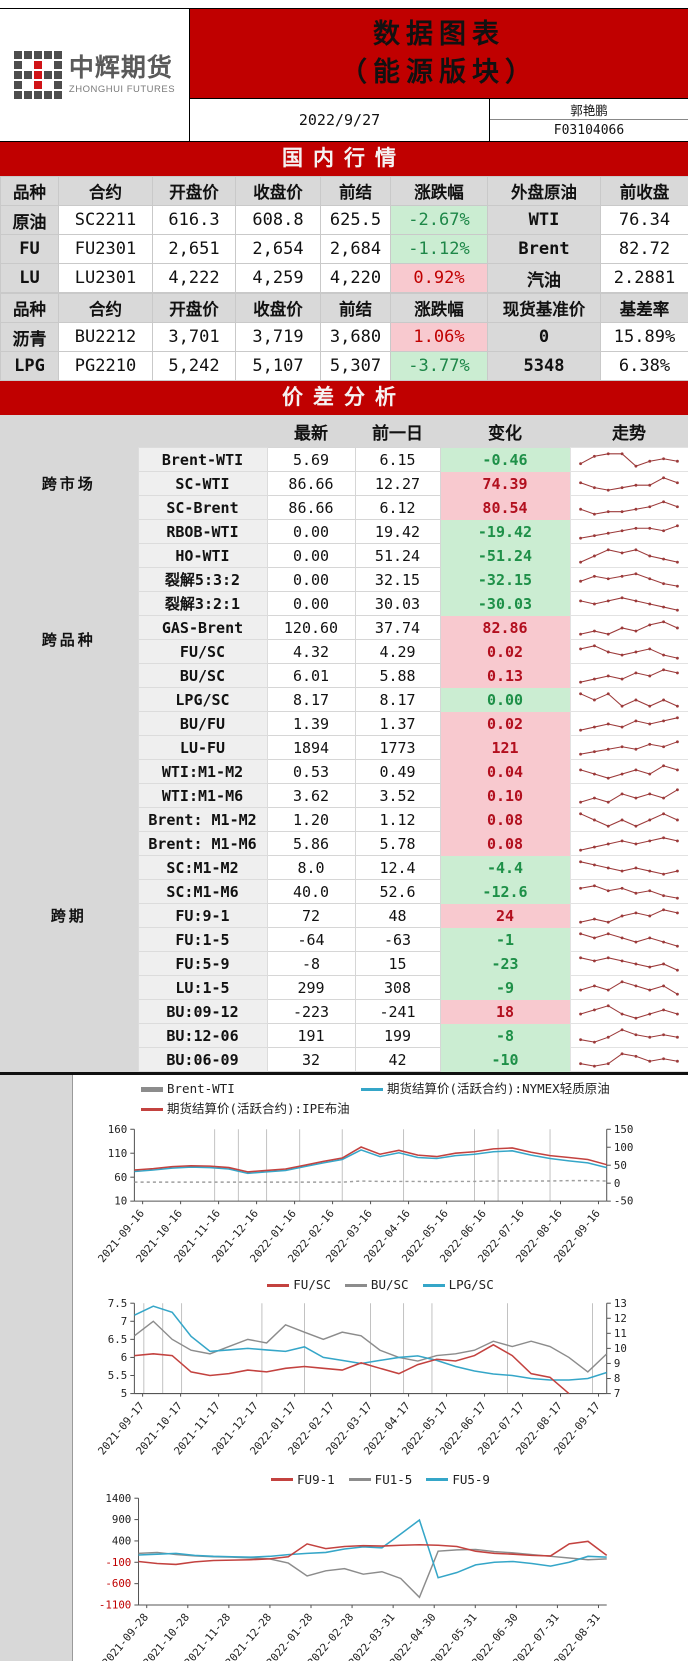 Image resolution: width=688 pixels, height=1661 pixels. What do you see at coordinates (194, 278) in the screenshot?
I see `value-cell: 4,222` at bounding box center [194, 278].